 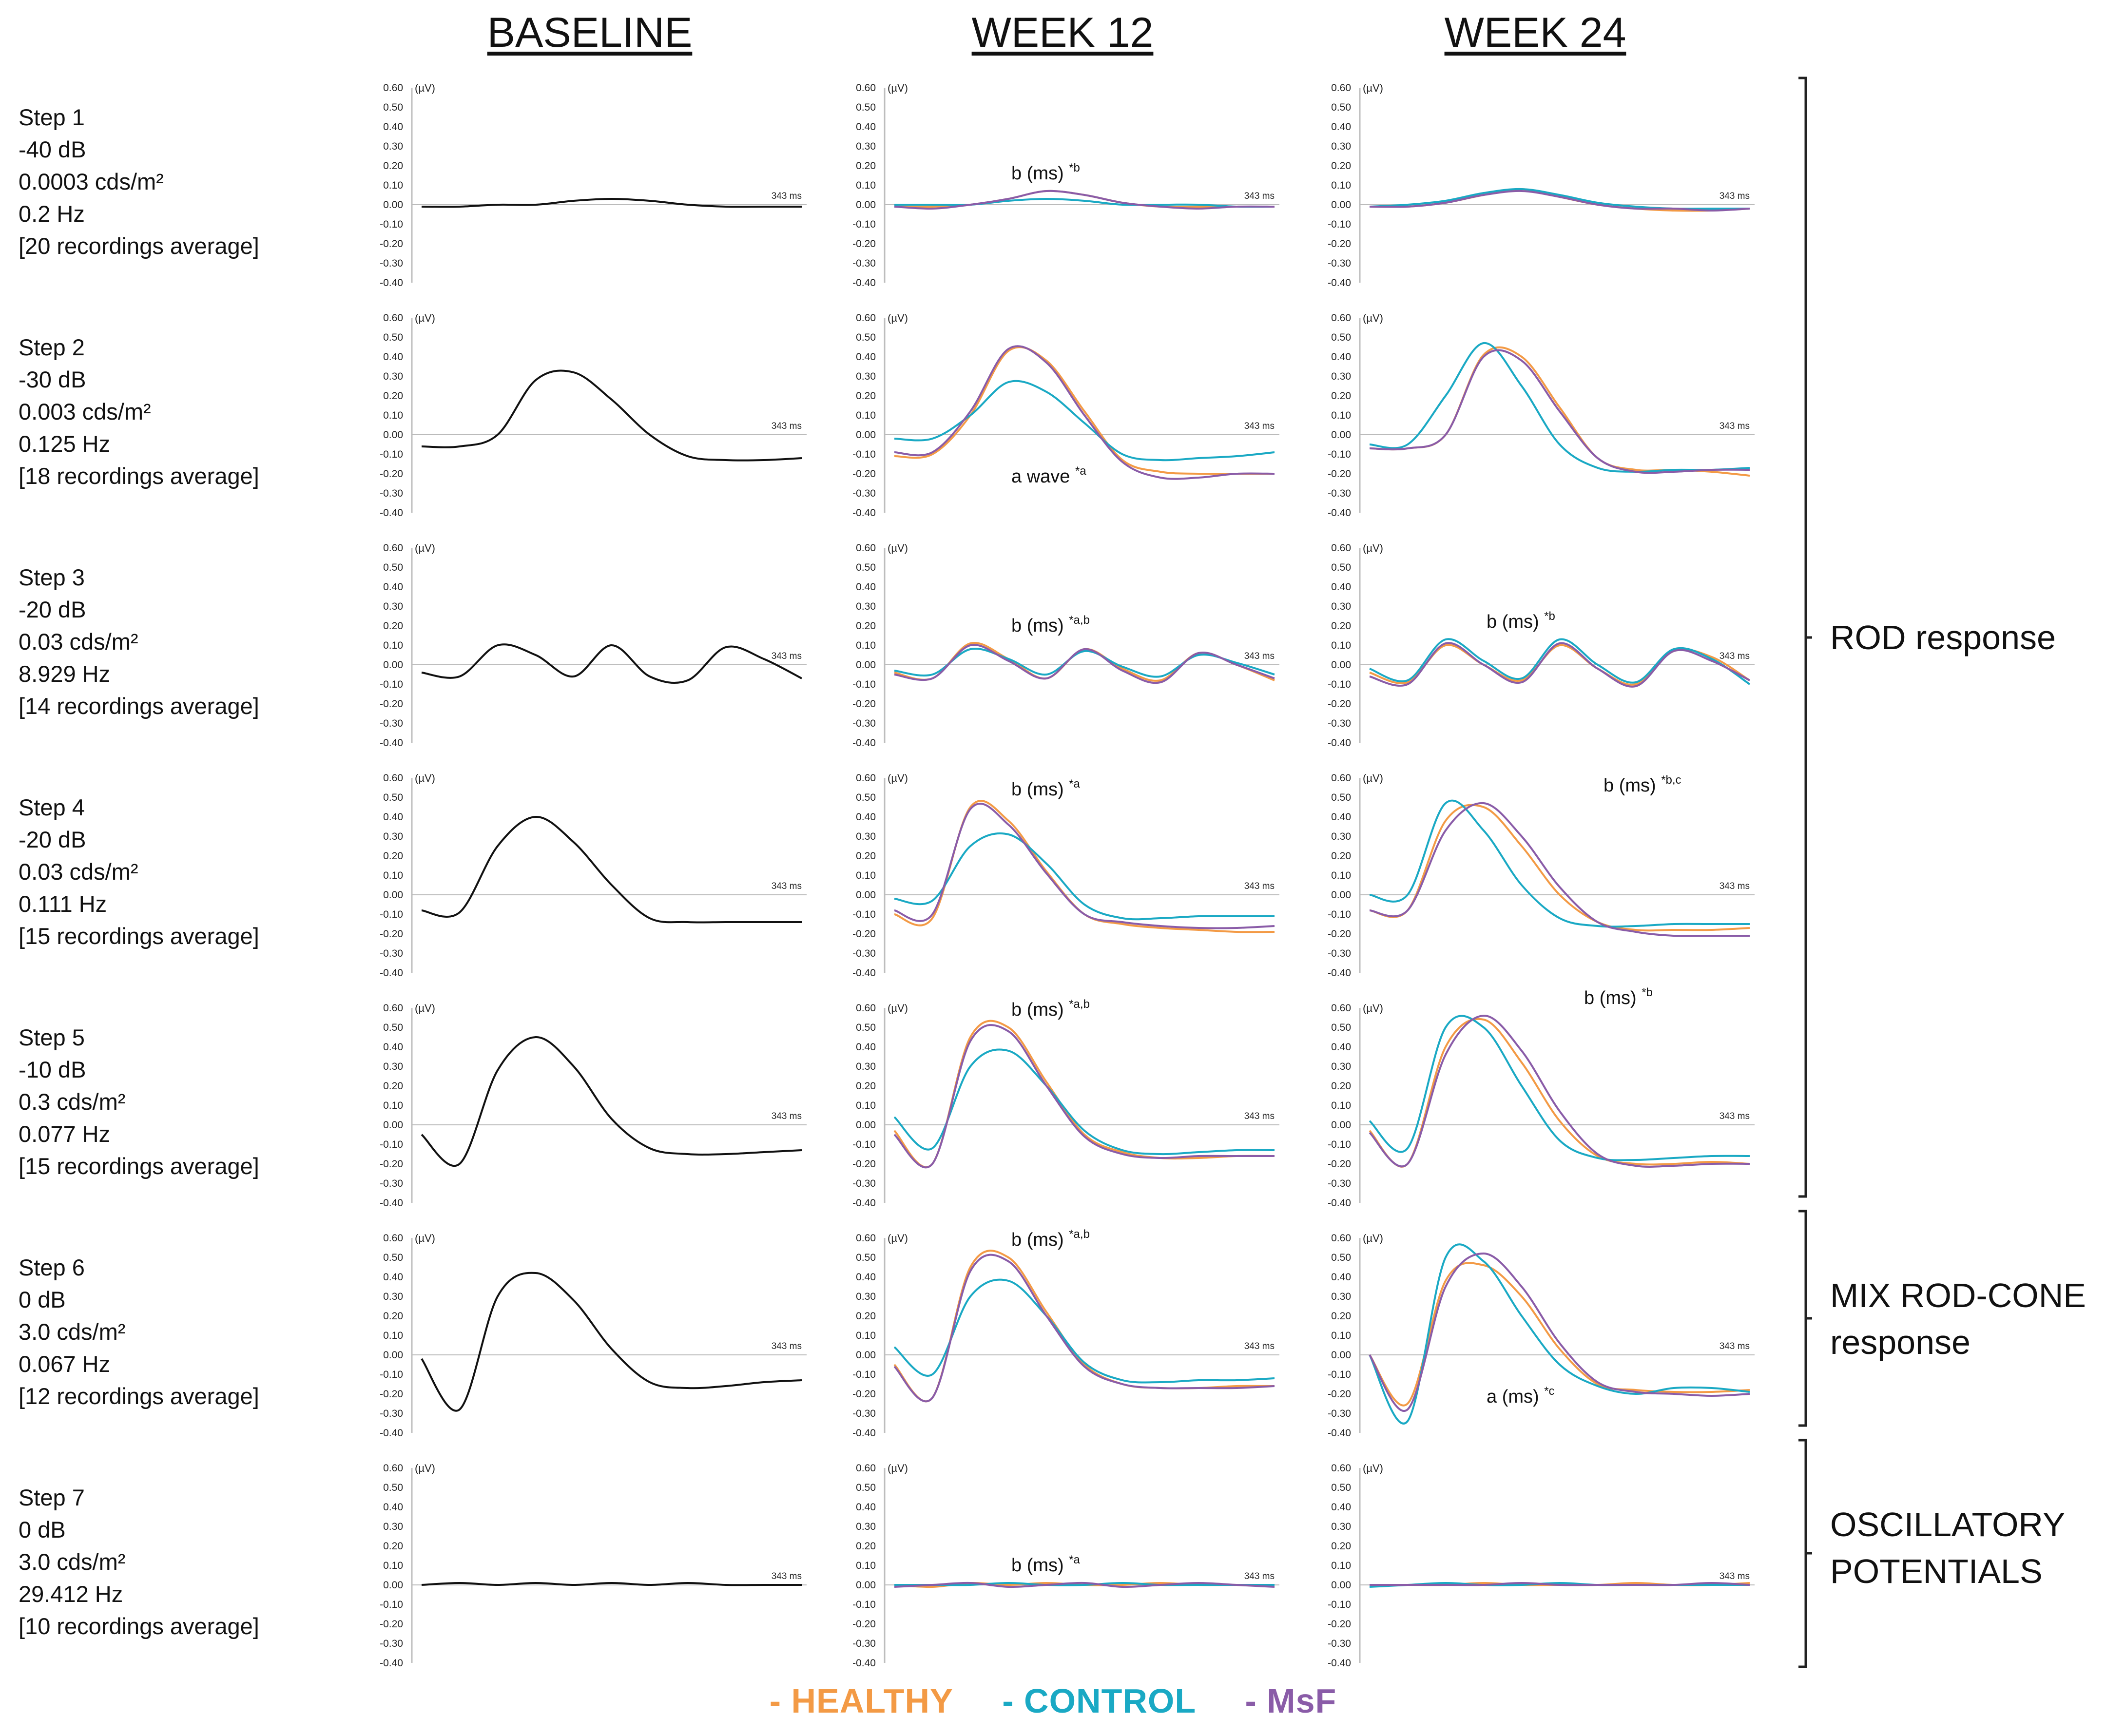 I want to click on step-name: Step 6, so click(x=52, y=1267).